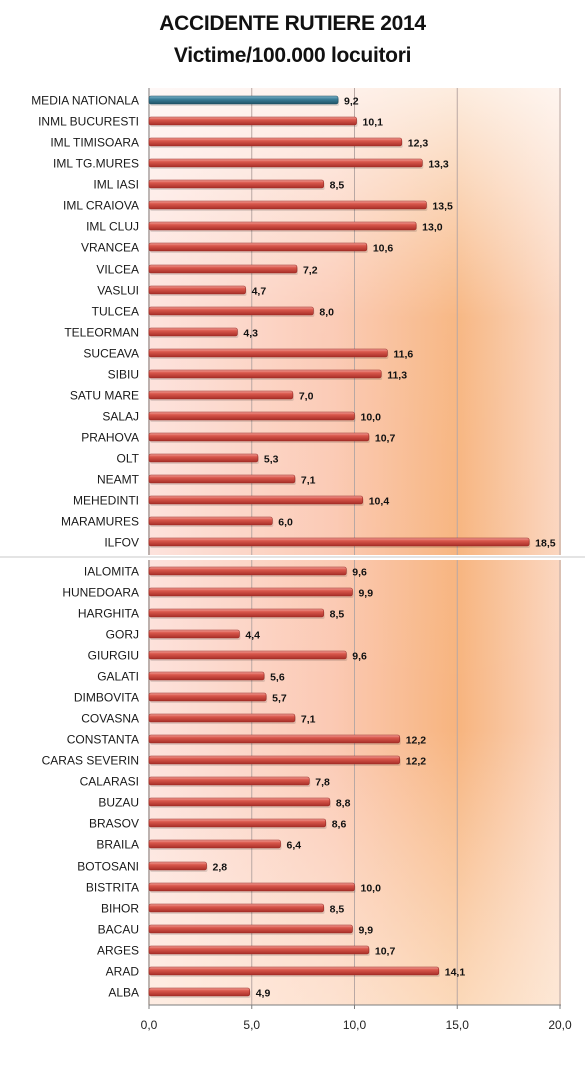  Describe the element at coordinates (271, 460) in the screenshot. I see `value-label: 5,3` at that location.